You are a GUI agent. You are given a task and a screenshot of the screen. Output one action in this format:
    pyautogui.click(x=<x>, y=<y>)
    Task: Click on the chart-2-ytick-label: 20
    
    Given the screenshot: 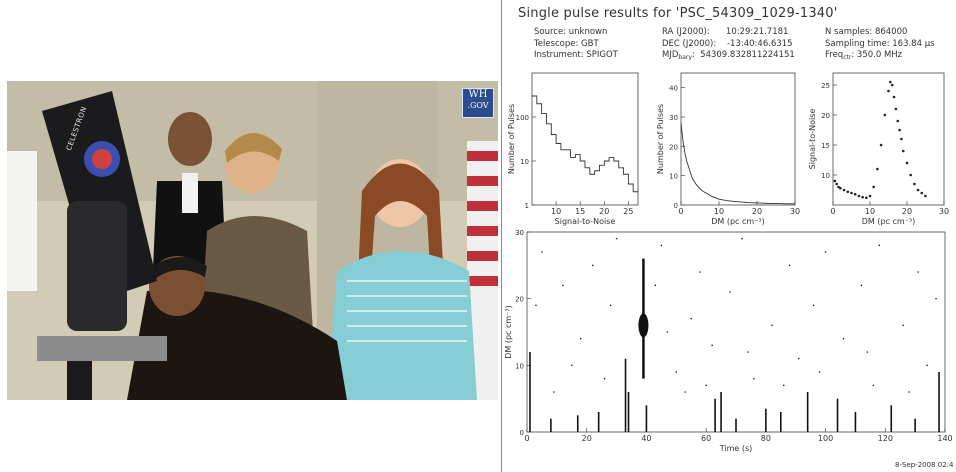 What is the action you would take?
    pyautogui.click(x=825, y=116)
    